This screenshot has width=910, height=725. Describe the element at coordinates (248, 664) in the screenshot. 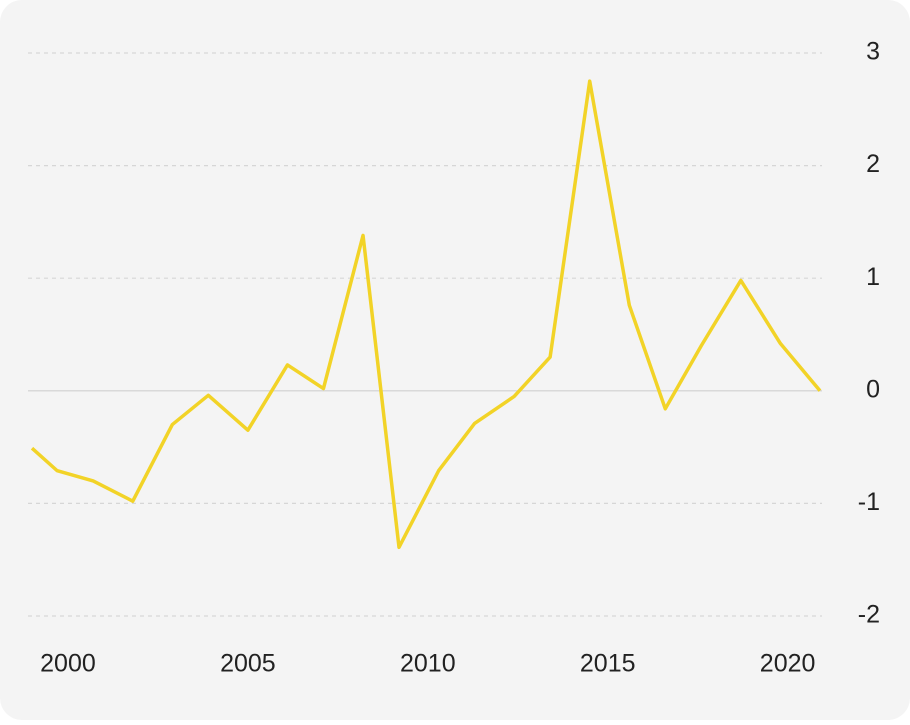

I see `x-tick-label: 2005` at that location.